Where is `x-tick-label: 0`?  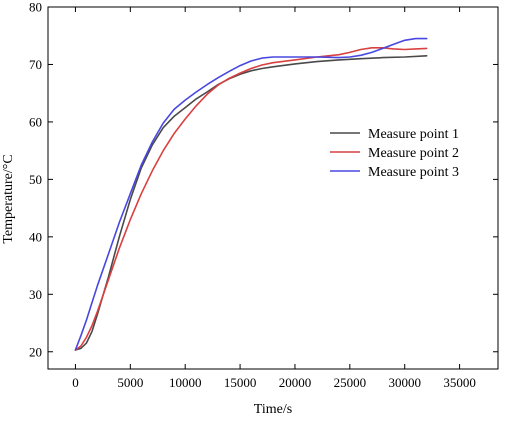
x-tick-label: 0 is located at coordinates (75, 382).